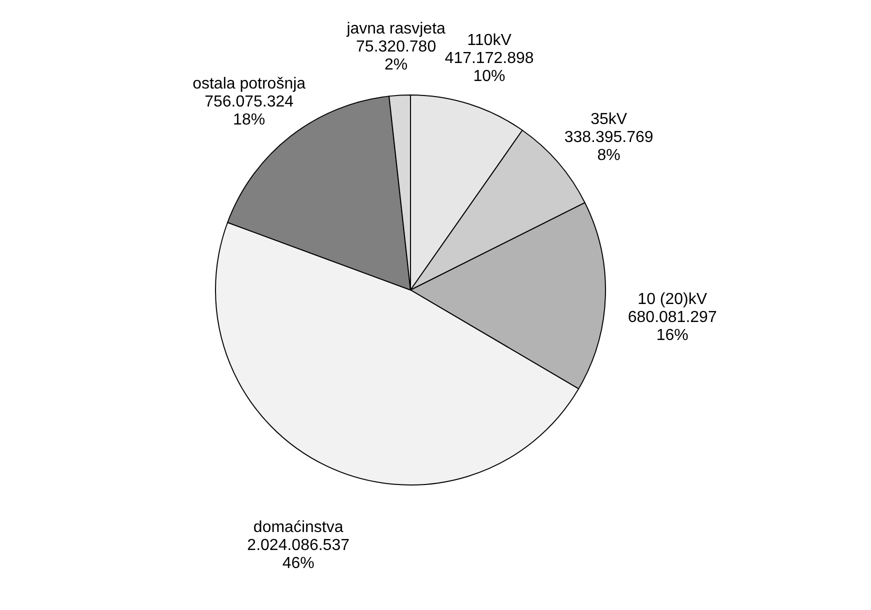 Image resolution: width=871 pixels, height=610 pixels. I want to click on data-label: 338.395.769 8%, so click(609, 146).